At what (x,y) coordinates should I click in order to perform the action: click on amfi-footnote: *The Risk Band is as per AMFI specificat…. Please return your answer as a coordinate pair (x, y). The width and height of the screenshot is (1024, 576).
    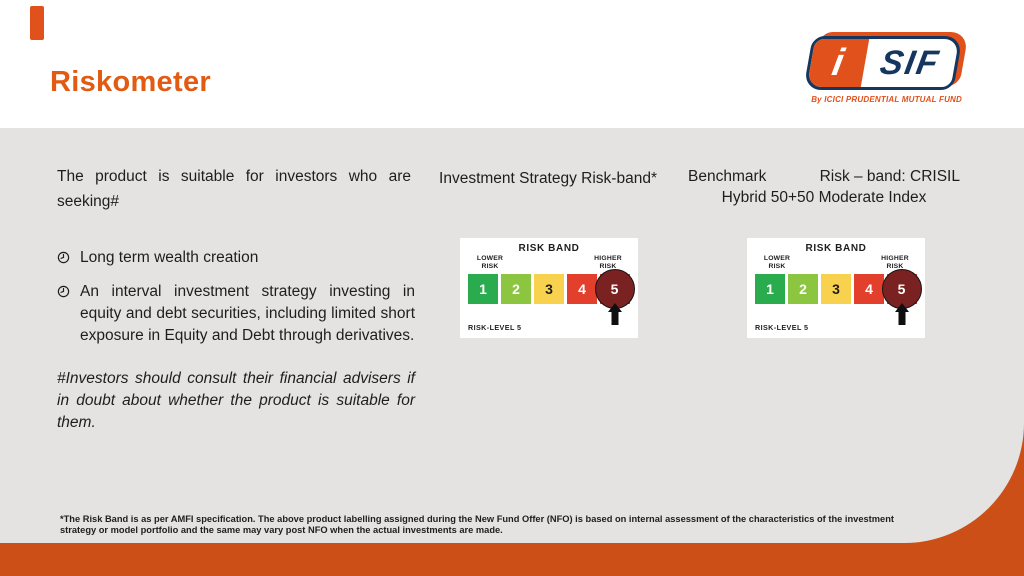
    Looking at the image, I should click on (477, 525).